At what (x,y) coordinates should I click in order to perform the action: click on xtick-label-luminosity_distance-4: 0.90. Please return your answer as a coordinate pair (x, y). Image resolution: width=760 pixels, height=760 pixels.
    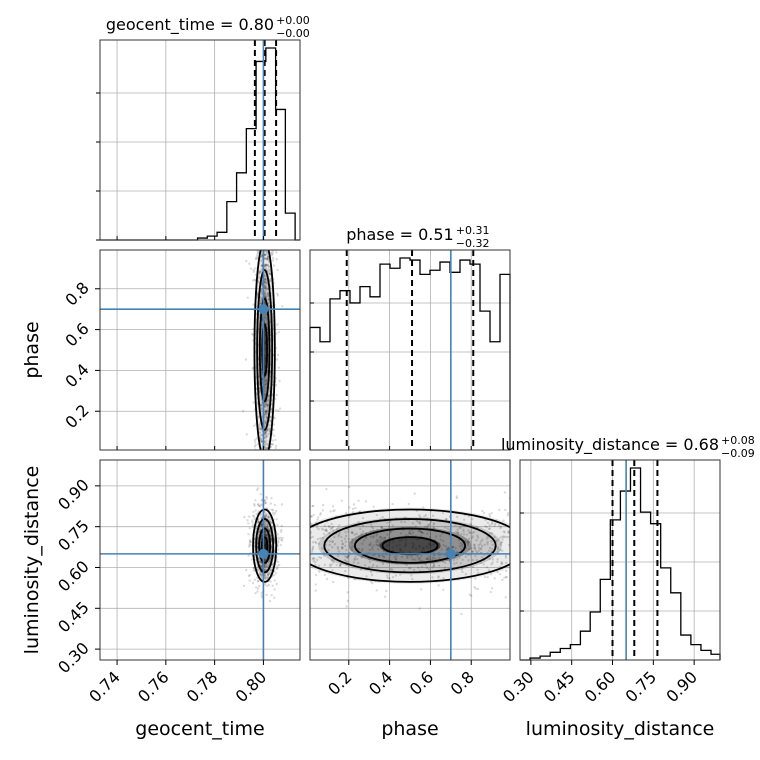
    Looking at the image, I should click on (681, 686).